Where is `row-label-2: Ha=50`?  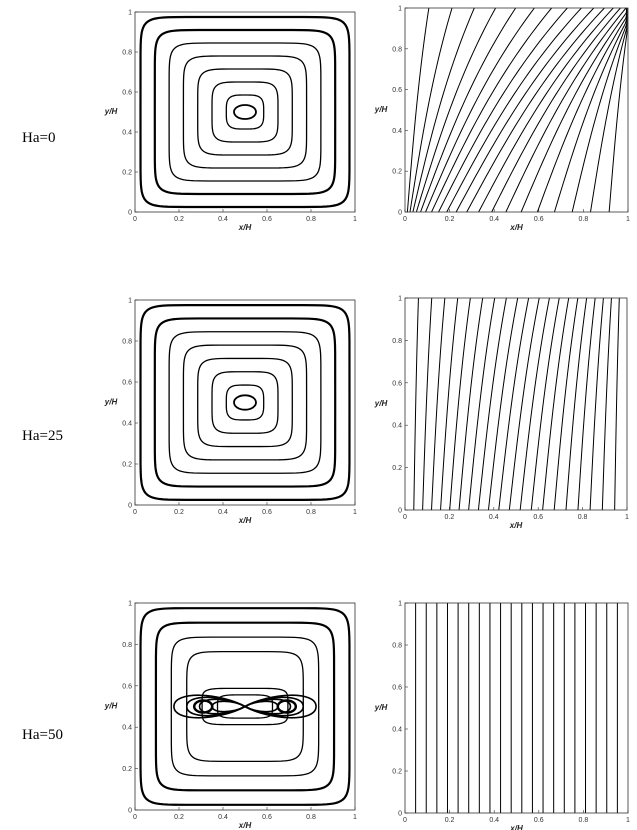 row-label-2: Ha=50 is located at coordinates (42, 735).